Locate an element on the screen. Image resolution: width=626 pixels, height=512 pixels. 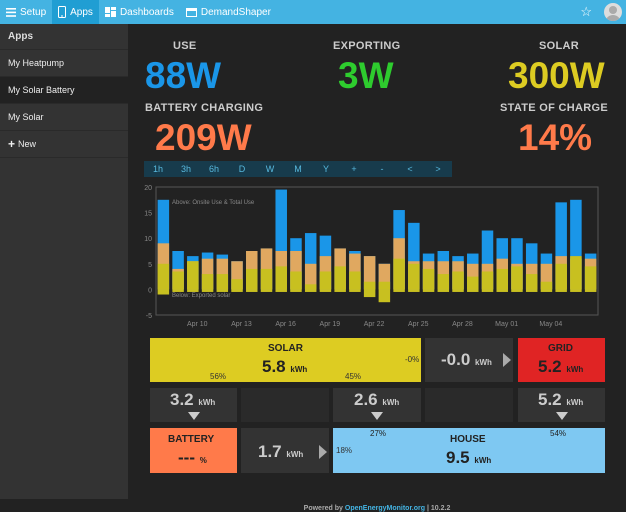
solar-value: 300W is located at coordinates (556, 75).